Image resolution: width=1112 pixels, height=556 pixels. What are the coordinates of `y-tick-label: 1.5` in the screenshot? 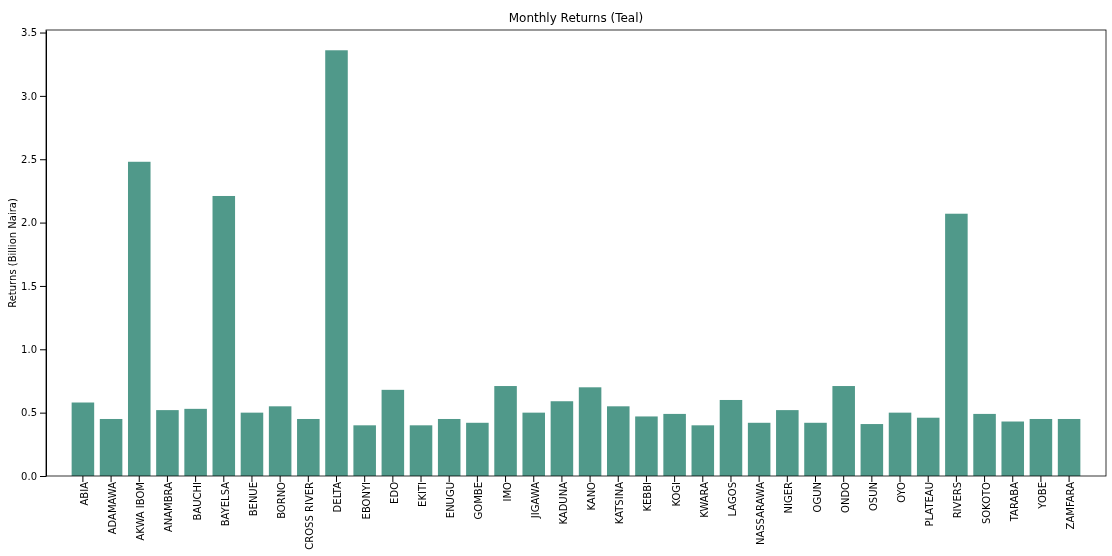 It's located at (29, 286).